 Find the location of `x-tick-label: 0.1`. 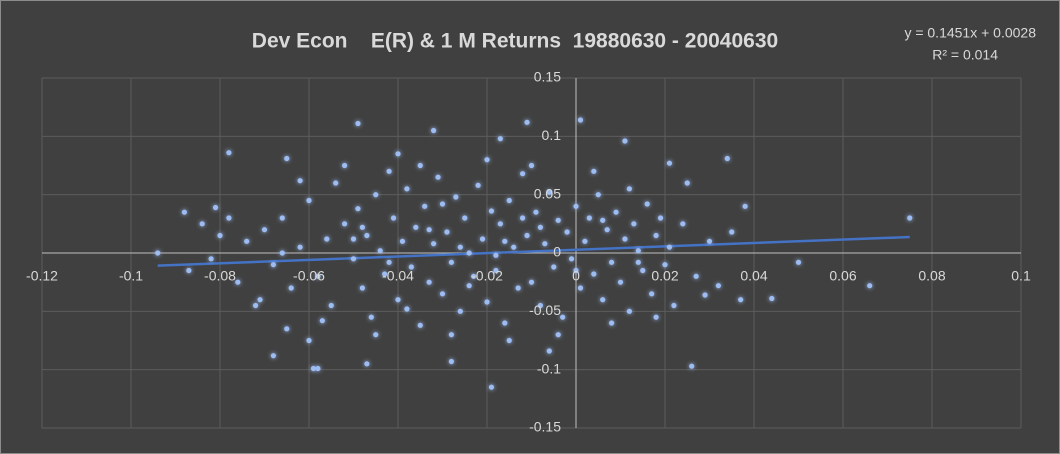

x-tick-label: 0.1 is located at coordinates (1021, 276).